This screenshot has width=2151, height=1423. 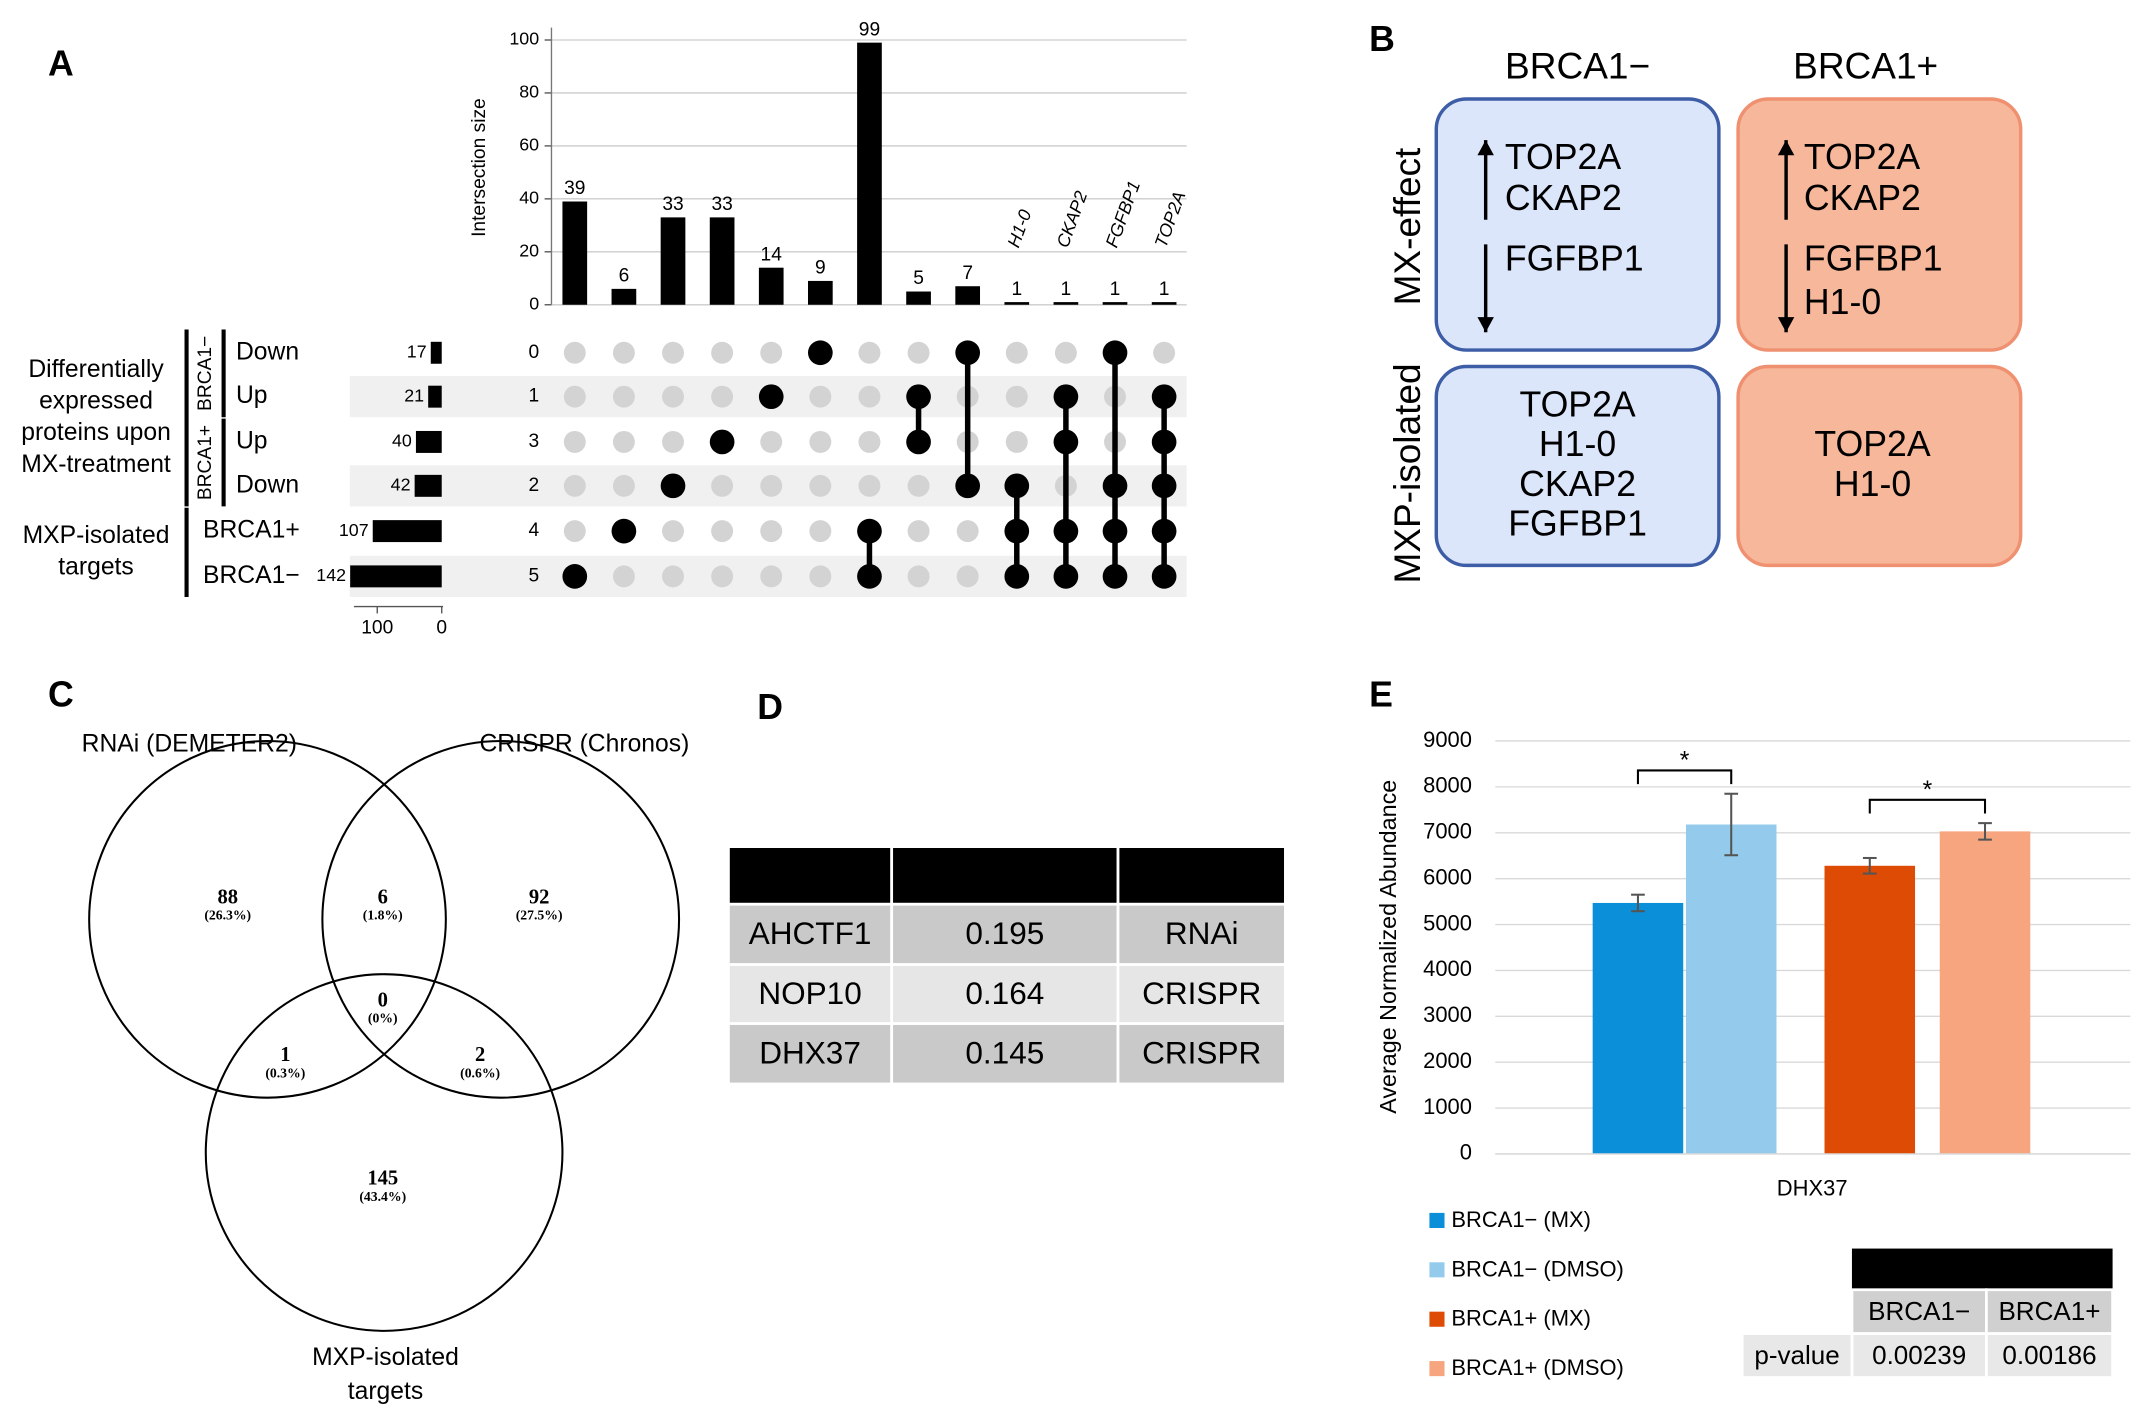 What do you see at coordinates (529, 198) in the screenshot?
I see `y-tick-label: 40` at bounding box center [529, 198].